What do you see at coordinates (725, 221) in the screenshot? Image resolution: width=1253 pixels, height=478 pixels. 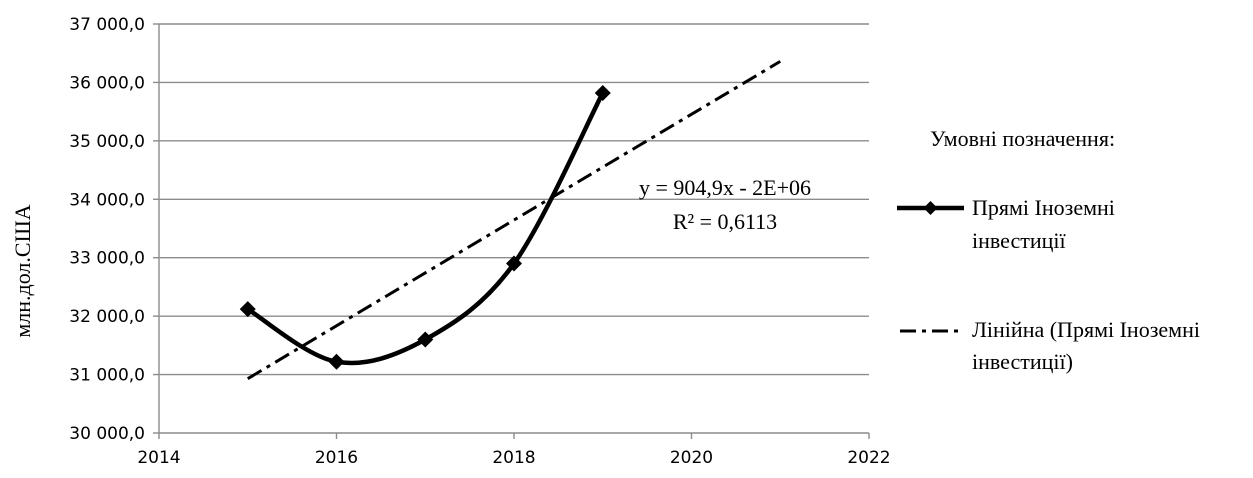 I see `trend-r-squared: R² = 0,6113` at bounding box center [725, 221].